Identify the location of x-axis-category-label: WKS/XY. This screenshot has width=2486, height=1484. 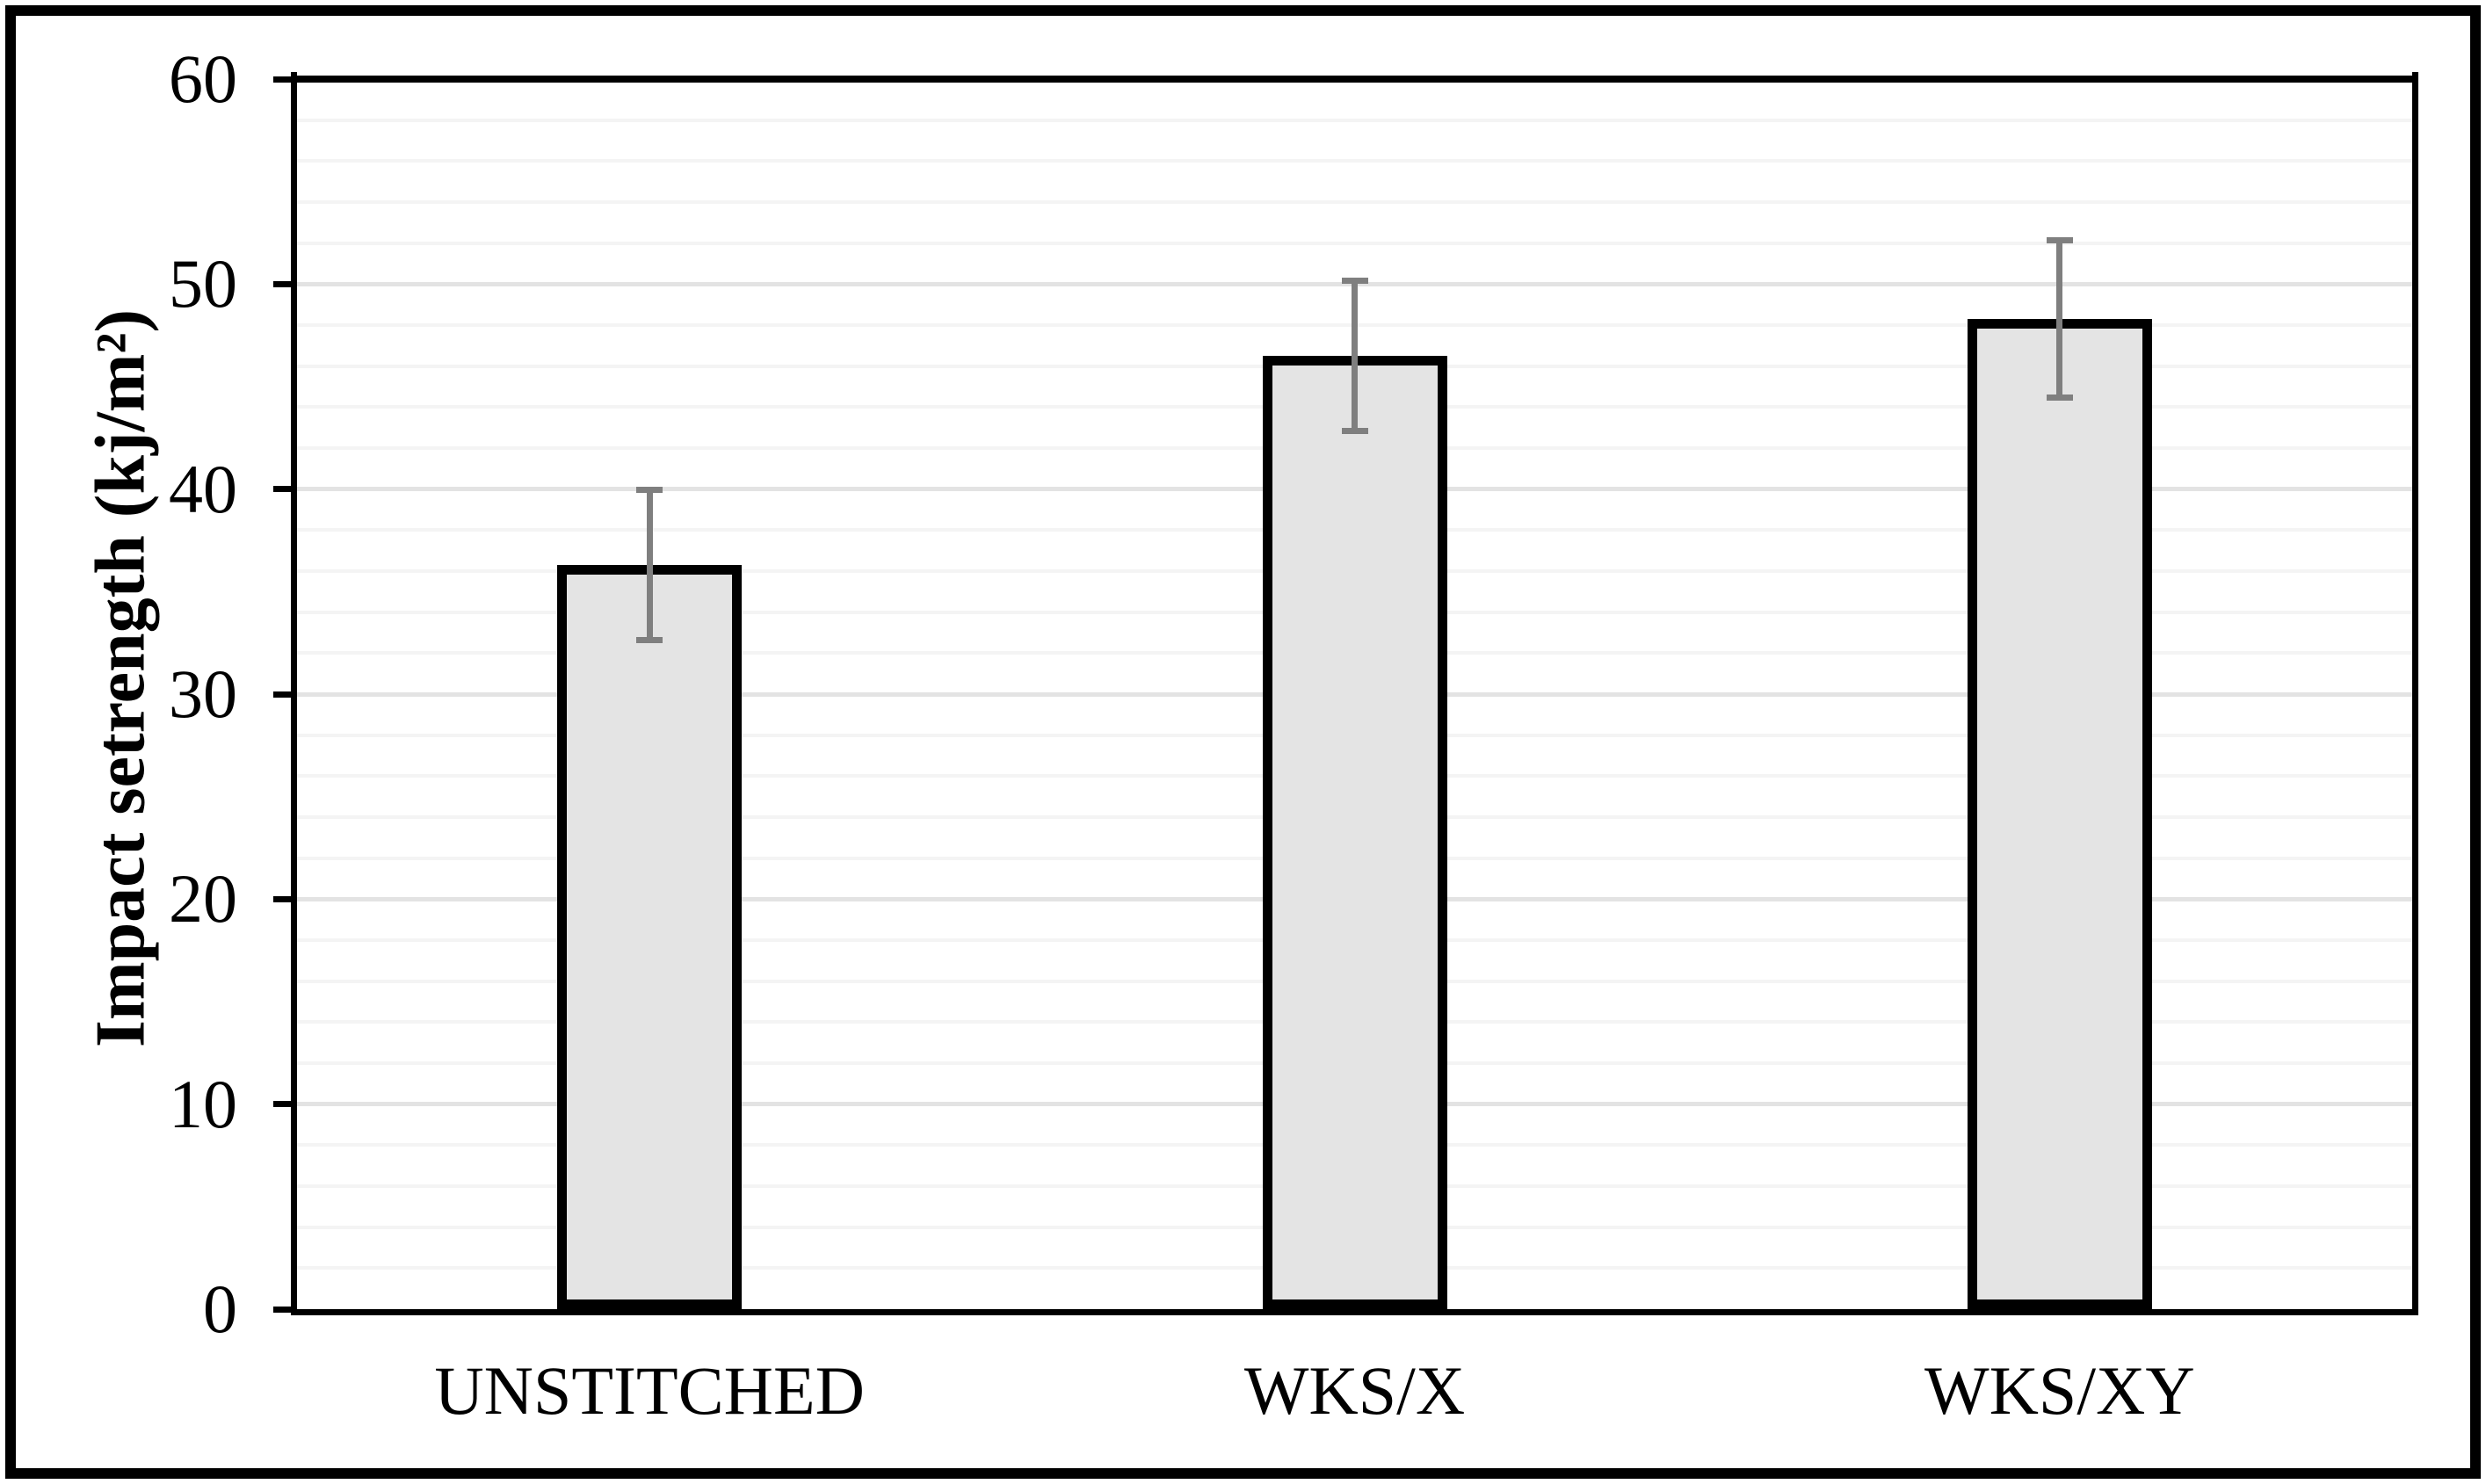
(2059, 1391).